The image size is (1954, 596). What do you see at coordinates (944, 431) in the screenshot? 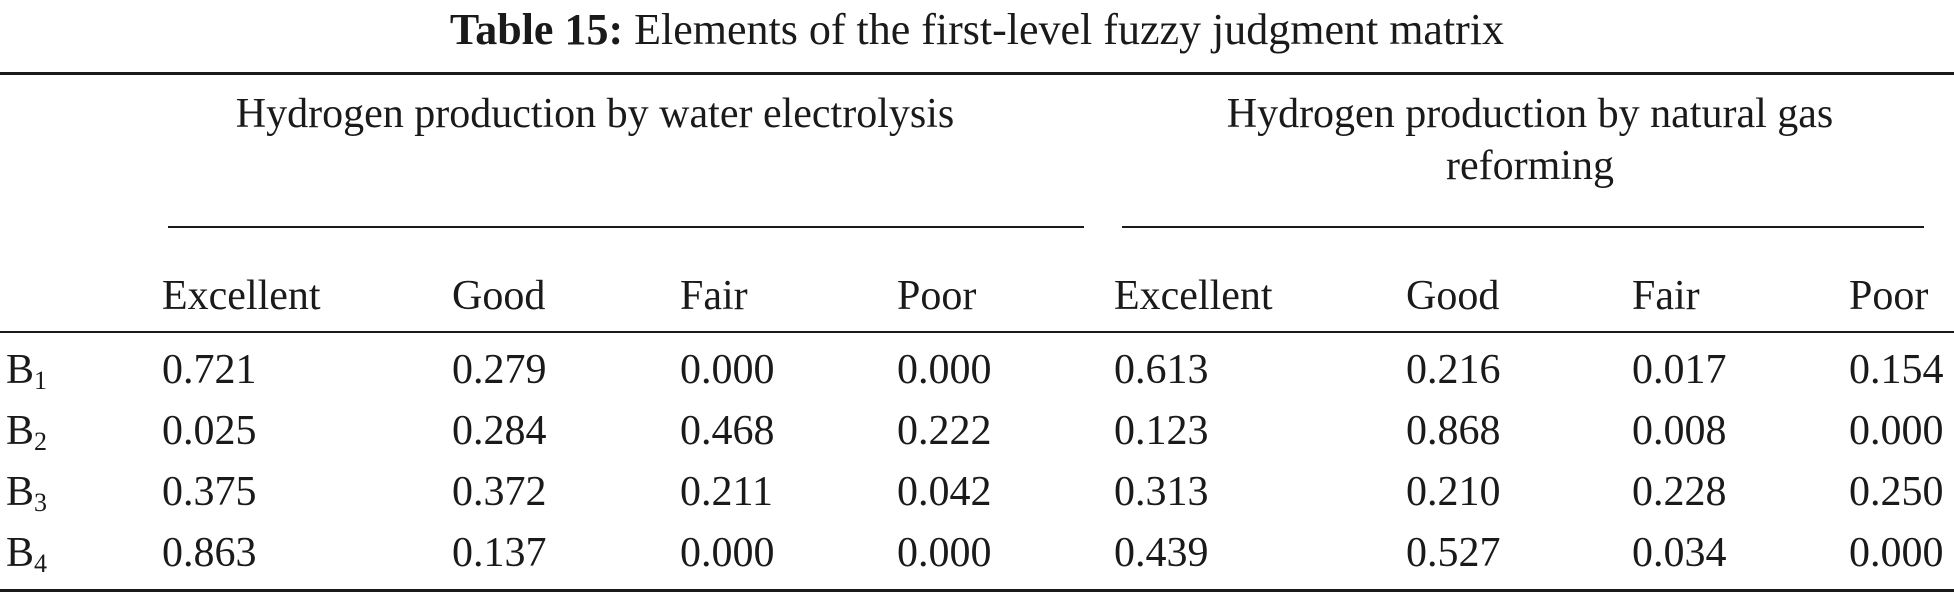
I see `table-cell: 0.222` at bounding box center [944, 431].